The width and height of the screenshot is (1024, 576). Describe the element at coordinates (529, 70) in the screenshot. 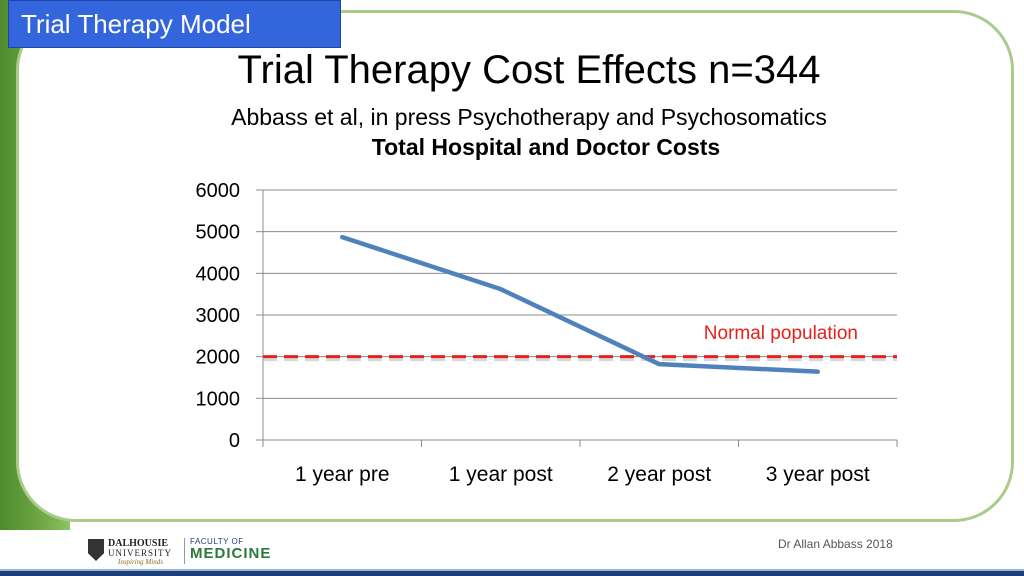

I see `slide-title: Trial Therapy Cost Effects n=344` at that location.